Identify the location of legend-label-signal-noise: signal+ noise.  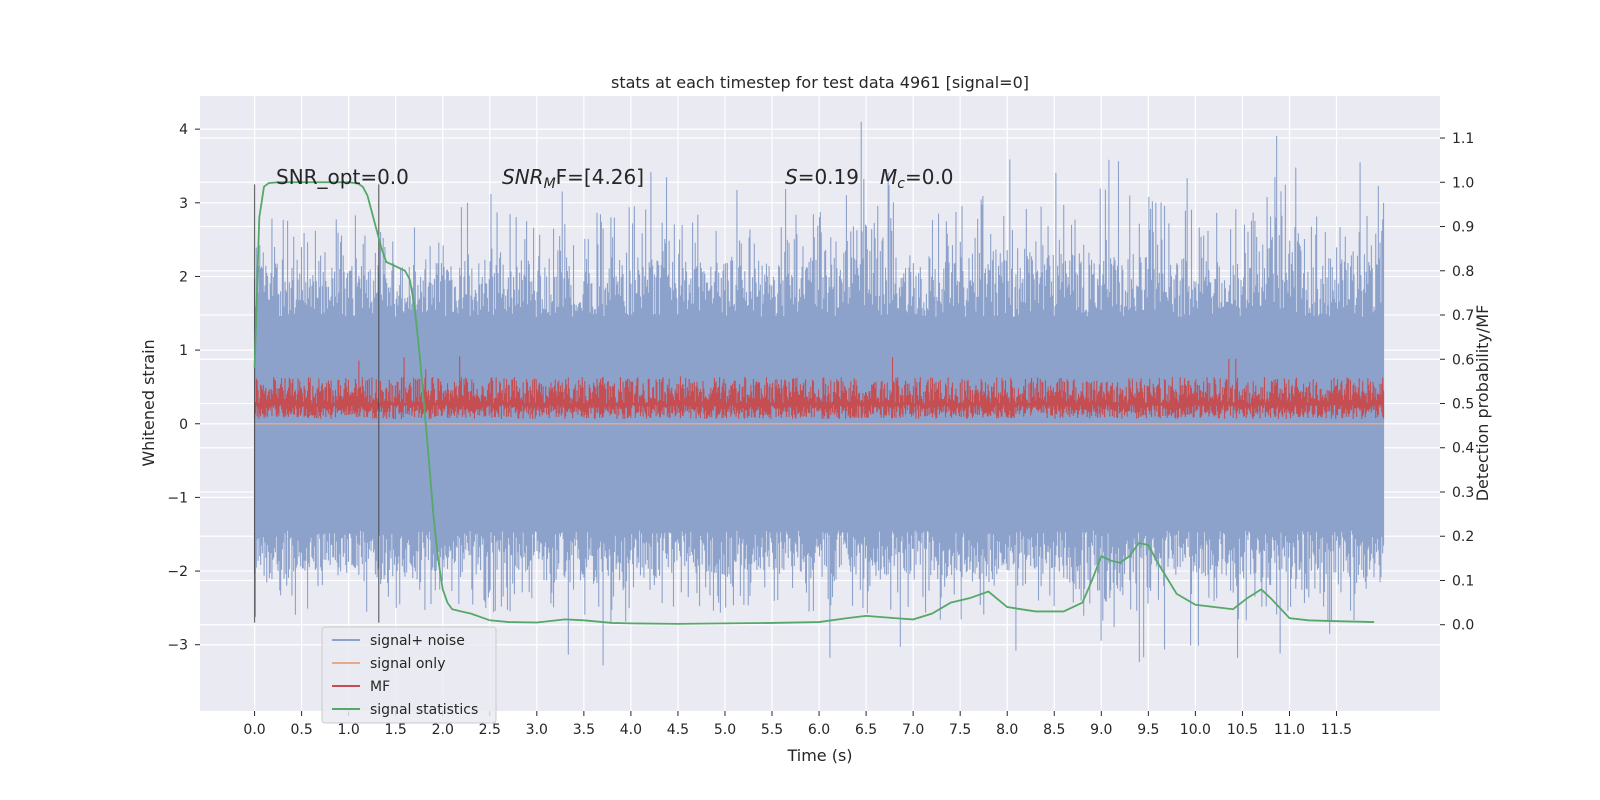
(417, 641).